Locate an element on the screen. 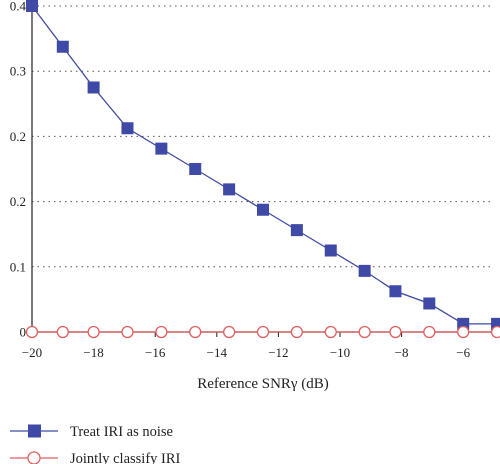  y-tick-label: 0.3 is located at coordinates (18, 71).